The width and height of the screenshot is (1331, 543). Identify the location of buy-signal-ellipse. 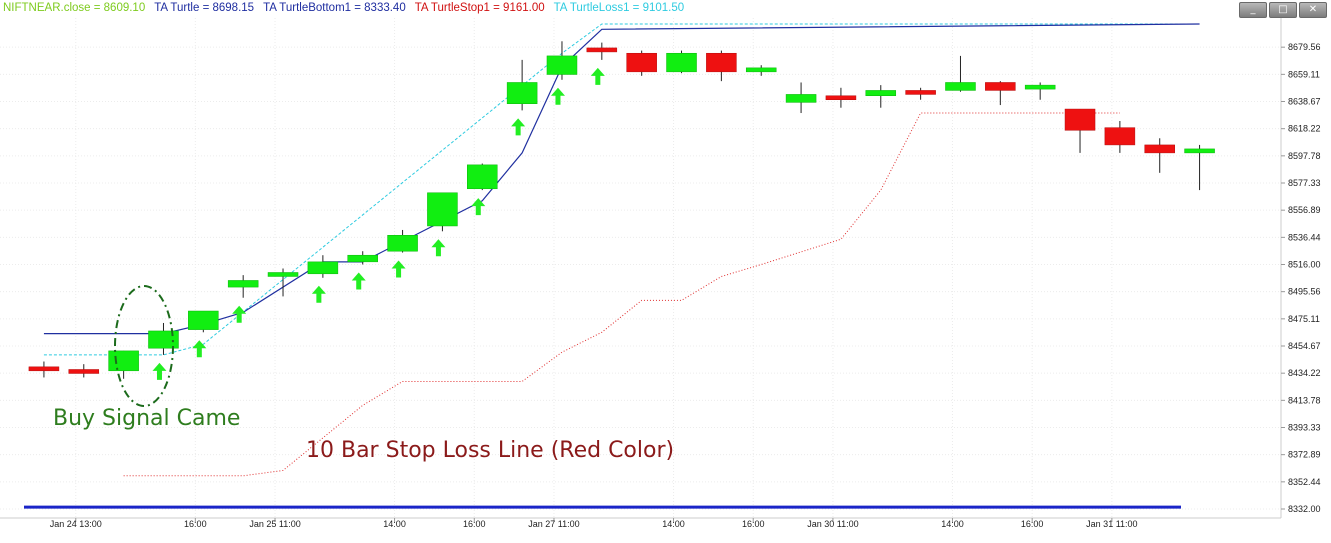
(144, 346).